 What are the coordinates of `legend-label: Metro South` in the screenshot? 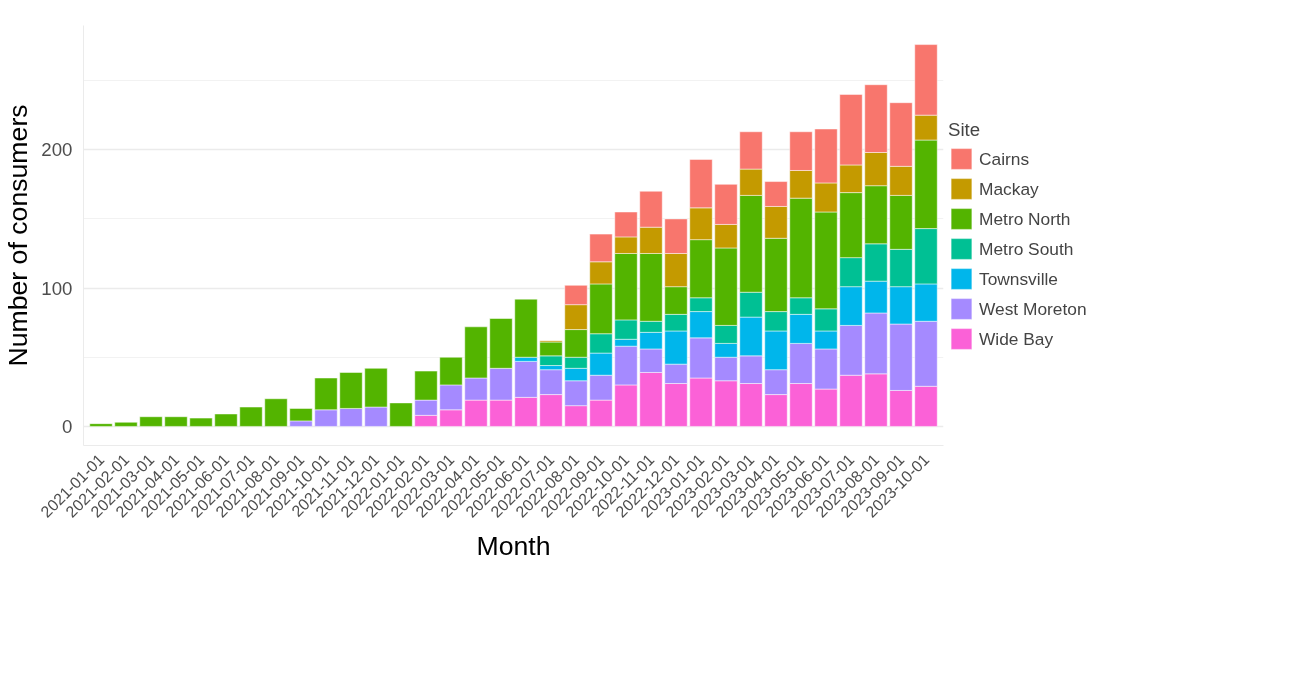 It's located at (1026, 248).